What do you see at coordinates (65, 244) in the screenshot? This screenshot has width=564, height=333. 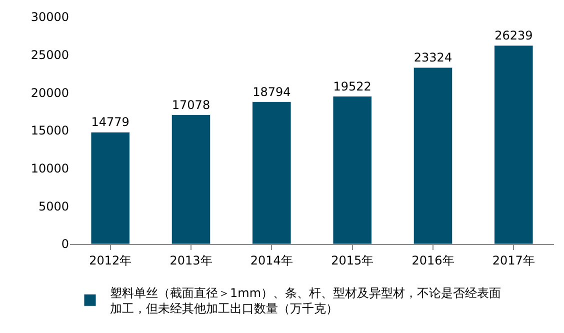 I see `y-tick-label: 0` at bounding box center [65, 244].